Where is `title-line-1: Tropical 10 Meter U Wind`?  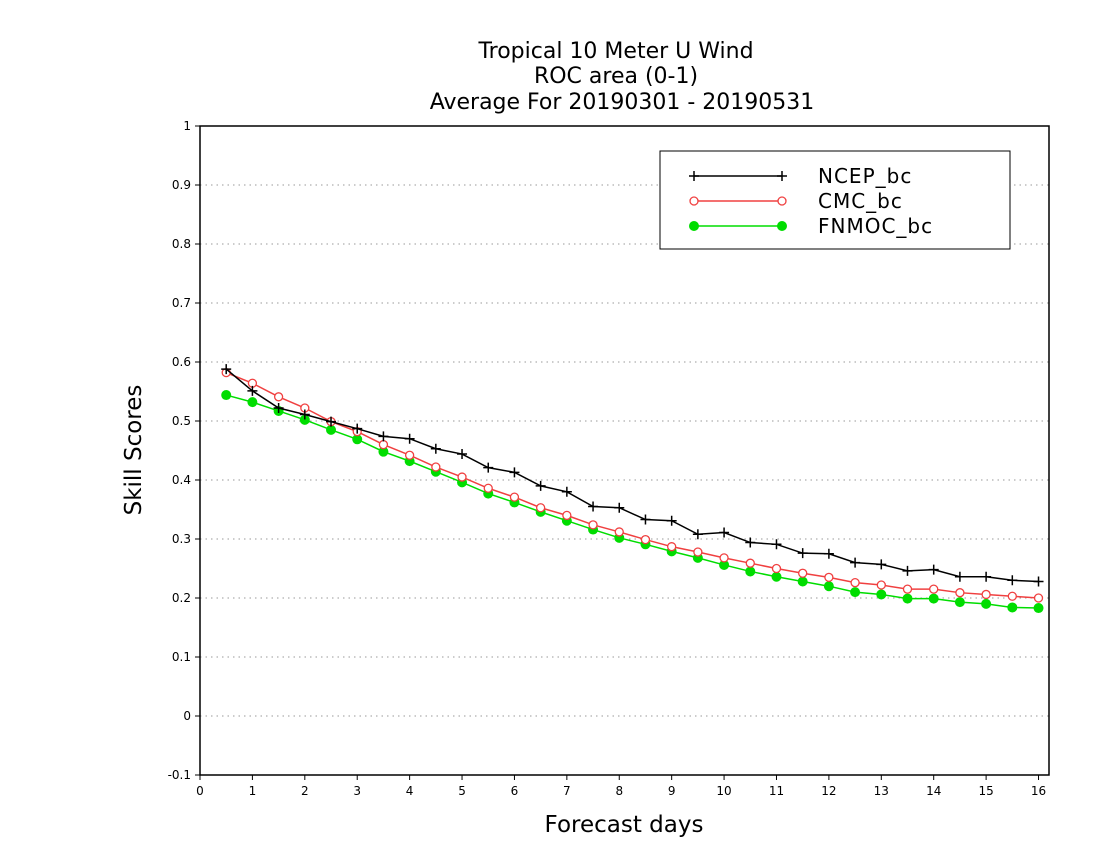
title-line-1: Tropical 10 Meter U Wind is located at coordinates (615, 51).